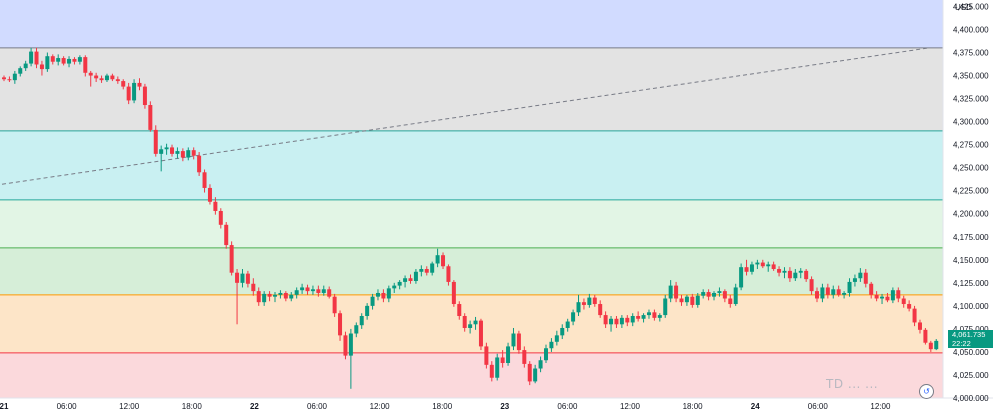  What do you see at coordinates (504, 406) in the screenshot?
I see `time-tick-label: 23` at bounding box center [504, 406].